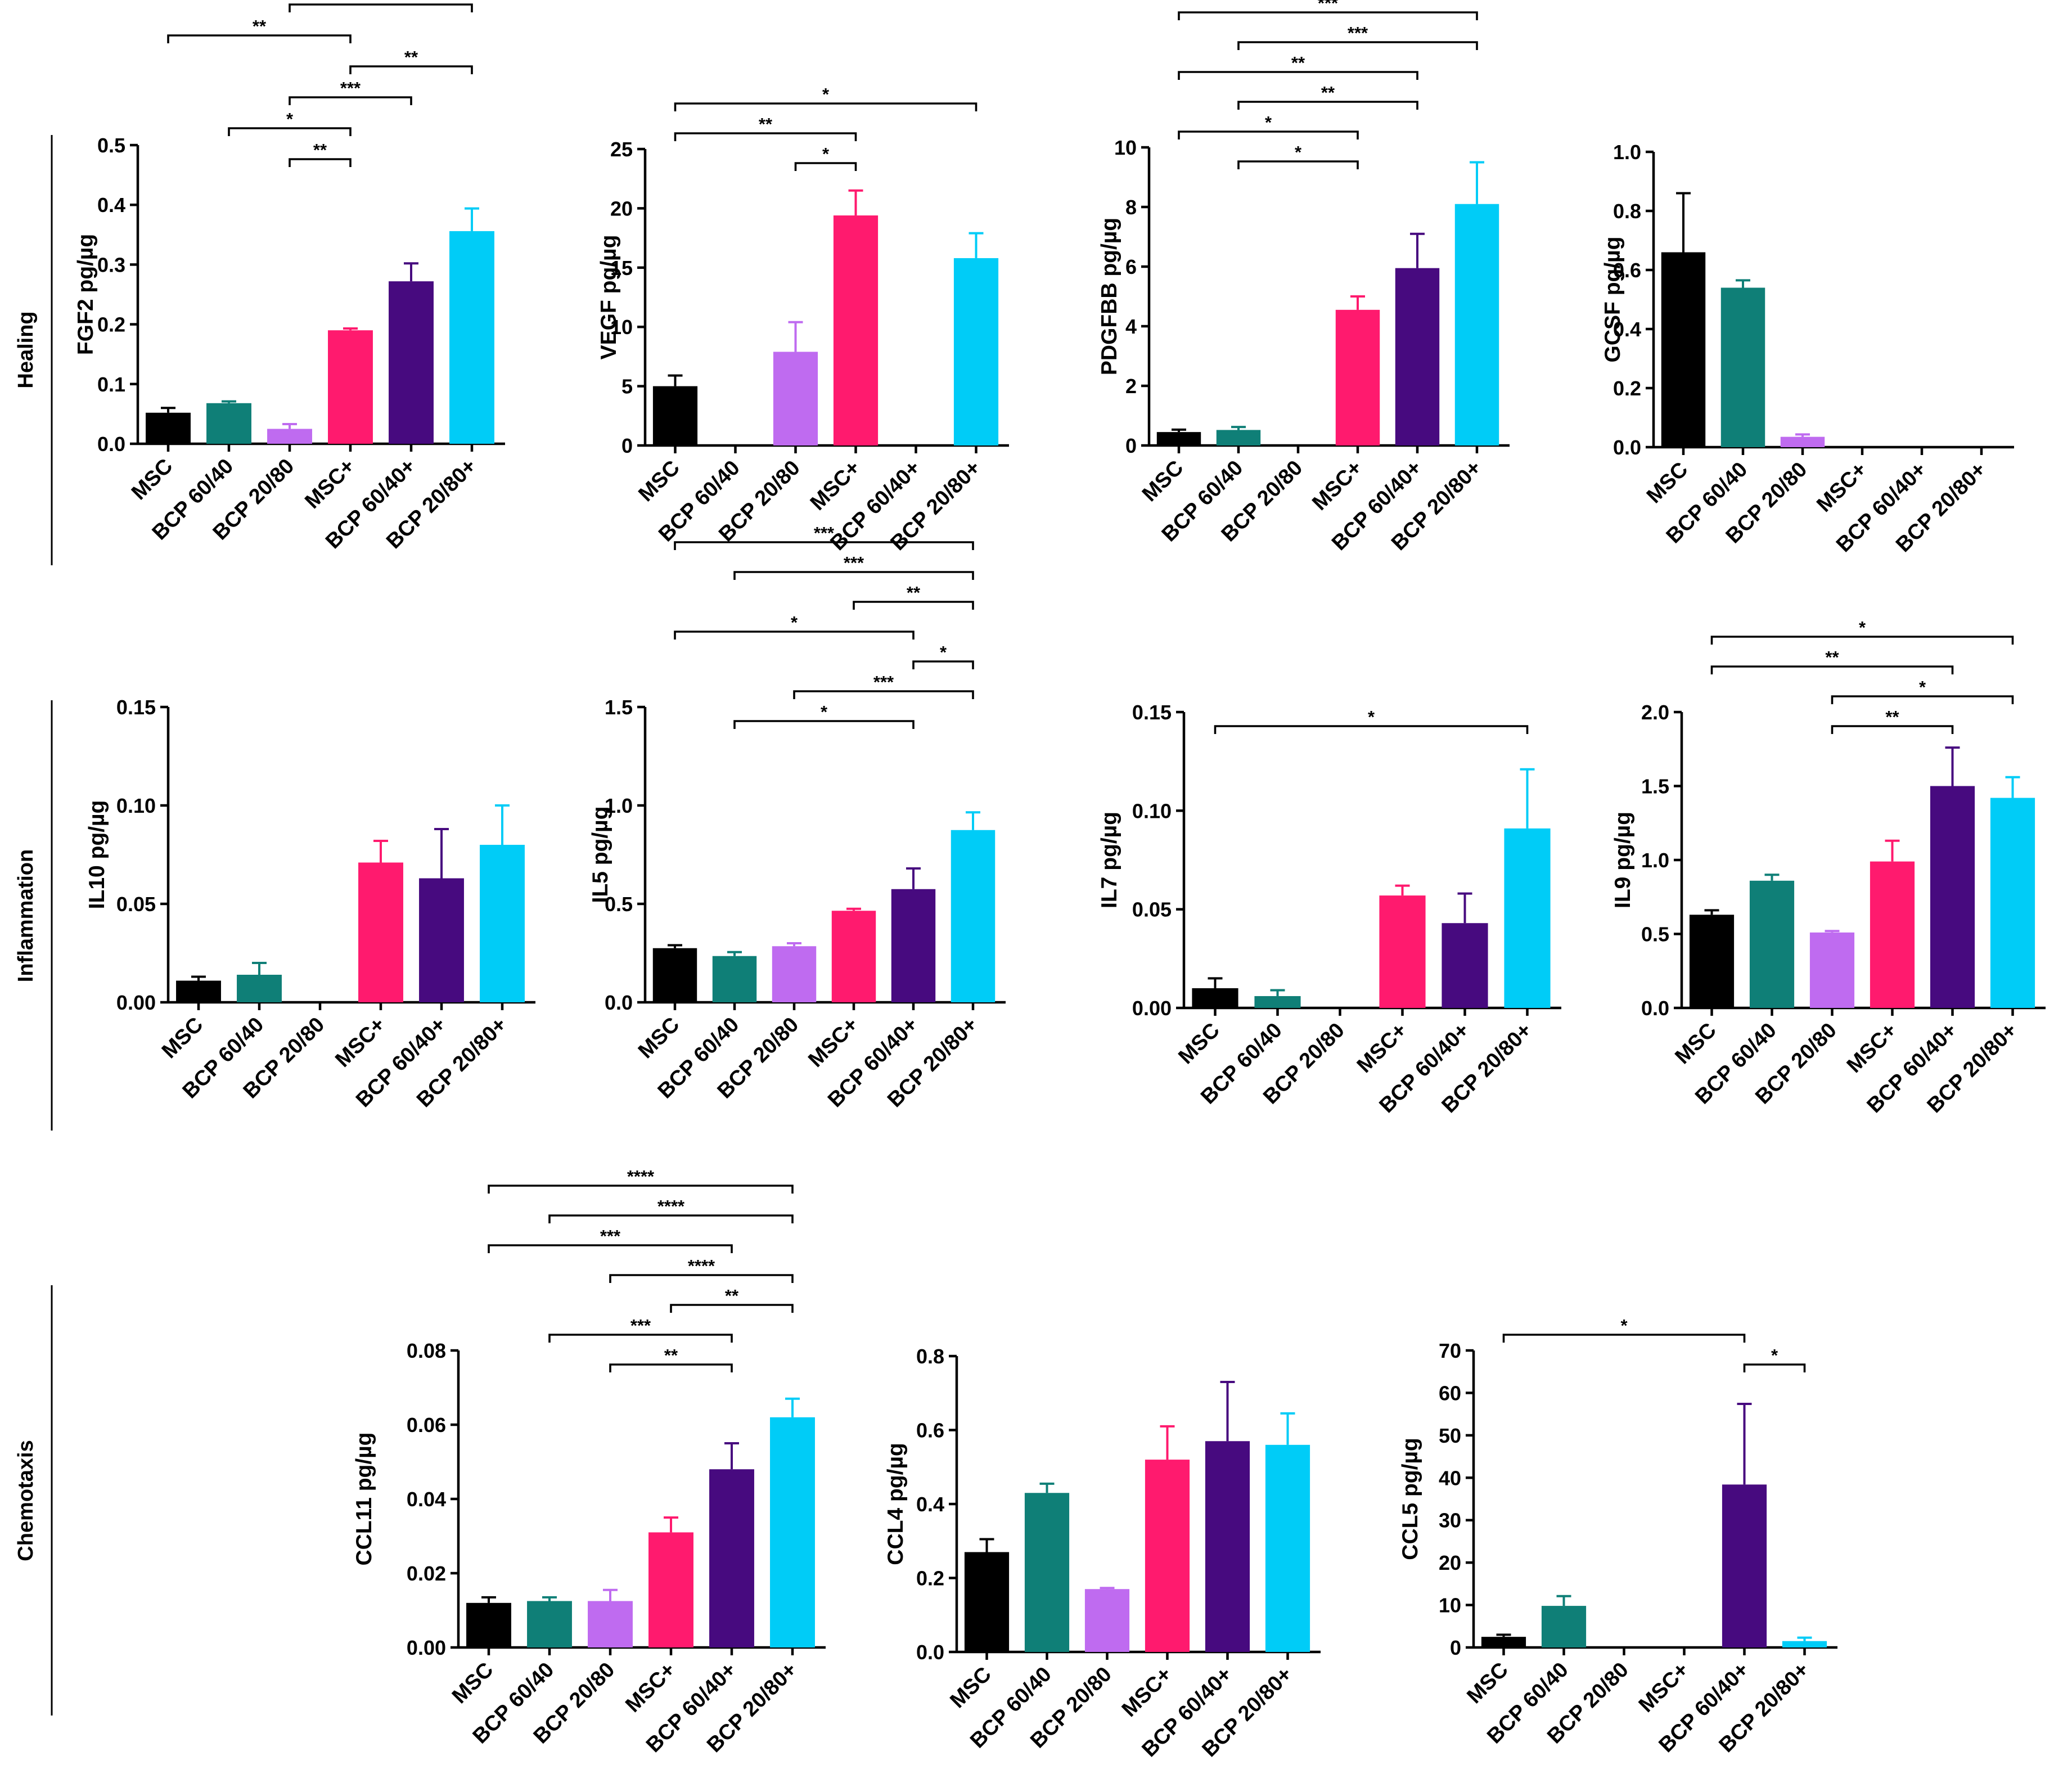 The width and height of the screenshot is (2072, 1792). What do you see at coordinates (97, 855) in the screenshot?
I see `il10-y-axis-label: IL10 pg/µg` at bounding box center [97, 855].